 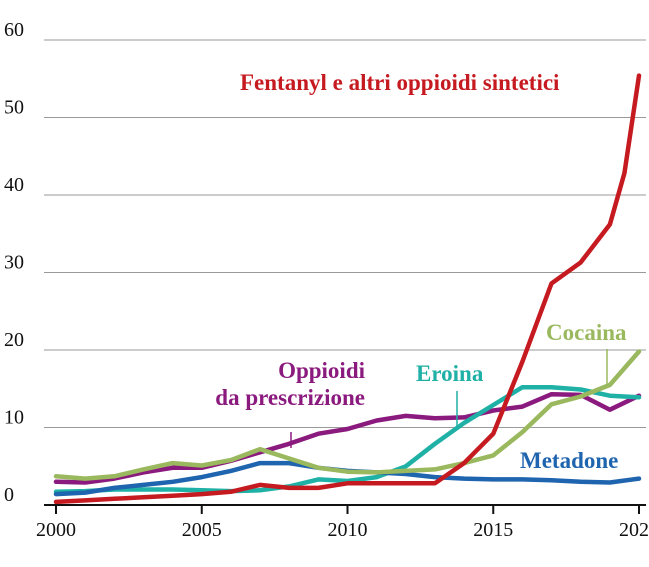 I want to click on x-tick-label: 2010, so click(x=348, y=530).